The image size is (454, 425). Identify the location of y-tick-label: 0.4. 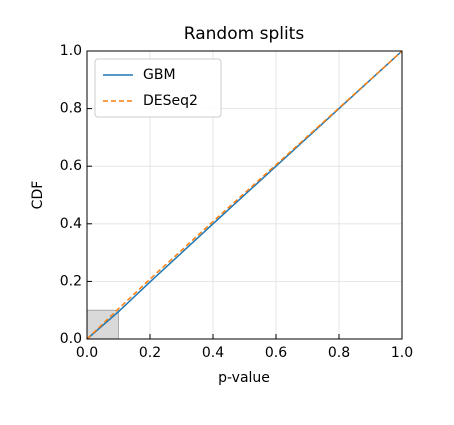
(71, 224).